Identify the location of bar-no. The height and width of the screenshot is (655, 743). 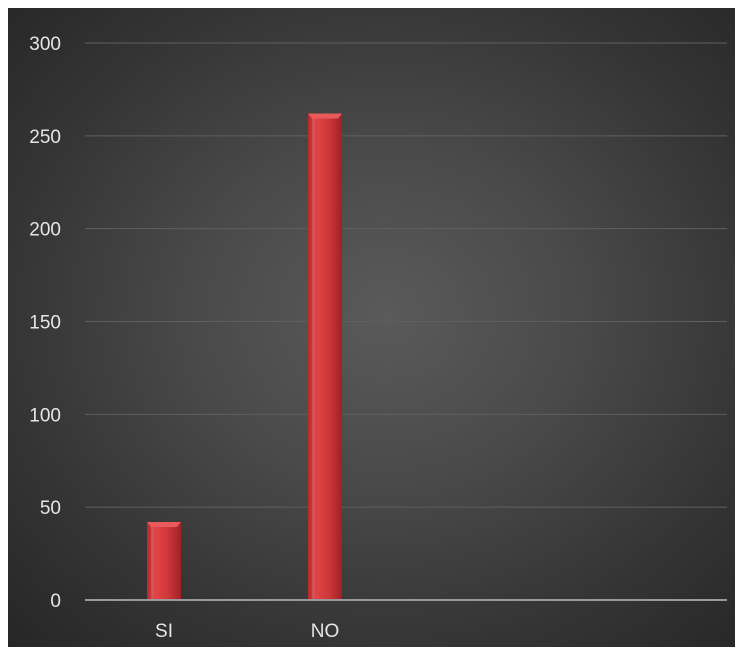
(325, 356).